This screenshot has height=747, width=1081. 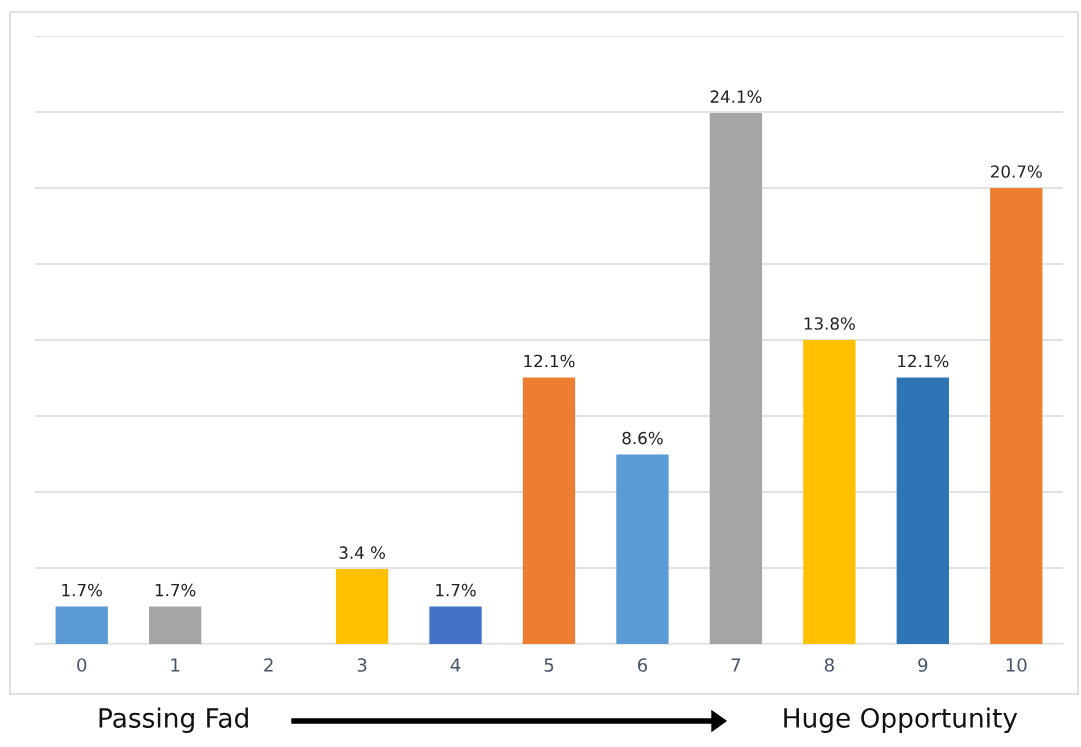 What do you see at coordinates (642, 665) in the screenshot?
I see `x-tick-label: 6` at bounding box center [642, 665].